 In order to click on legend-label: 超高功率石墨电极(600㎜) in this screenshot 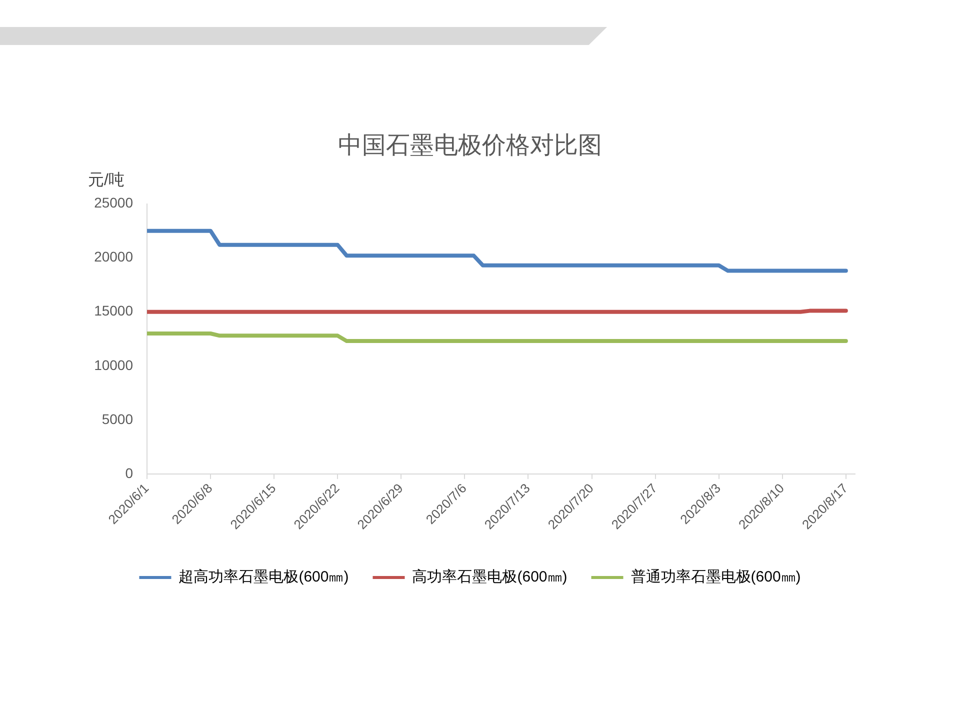, I will do `click(263, 577)`.